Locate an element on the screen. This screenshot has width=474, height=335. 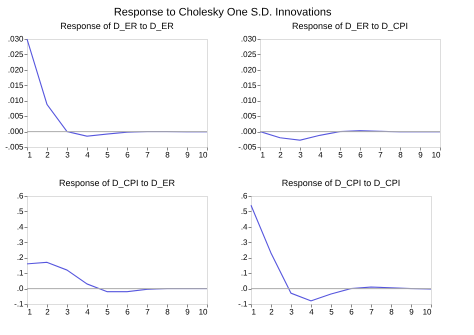
chart-title: Response of D_CPI to D_ER is located at coordinates (117, 183).